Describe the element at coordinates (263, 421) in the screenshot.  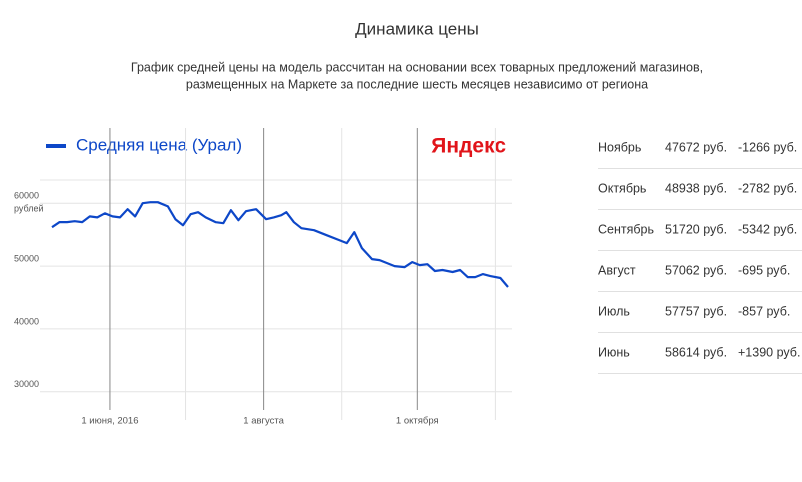
I see `x-tick-label: 1 августа` at that location.